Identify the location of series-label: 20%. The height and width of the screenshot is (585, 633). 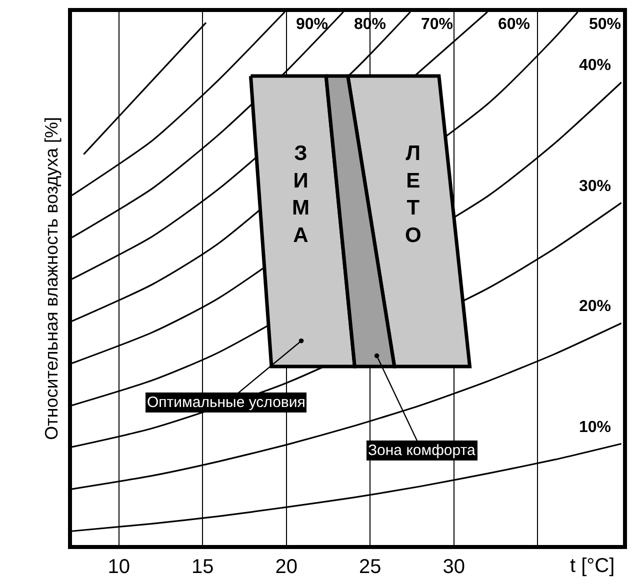
(595, 306).